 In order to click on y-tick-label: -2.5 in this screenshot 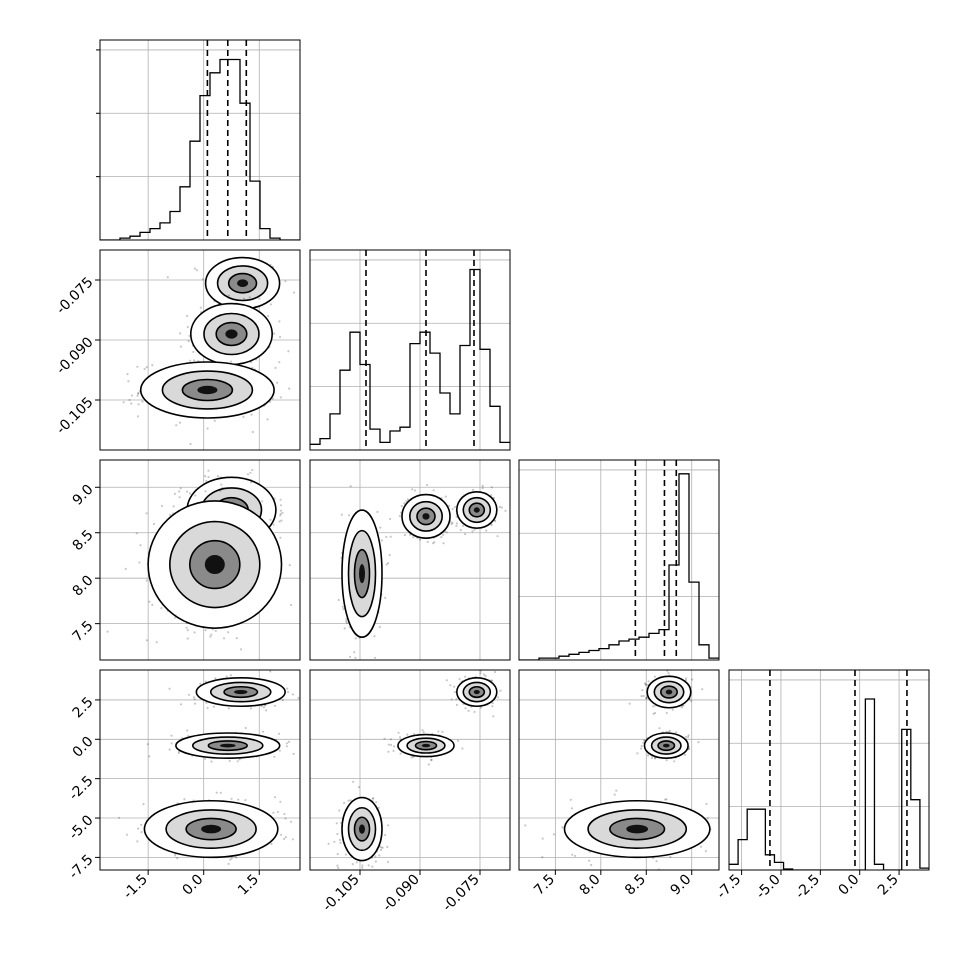, I will do `click(81, 788)`.